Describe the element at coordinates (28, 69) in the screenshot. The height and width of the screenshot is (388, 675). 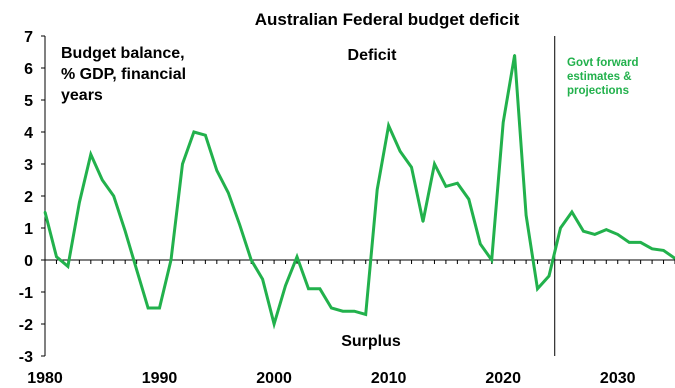
I see `y-tick-label: 6` at that location.